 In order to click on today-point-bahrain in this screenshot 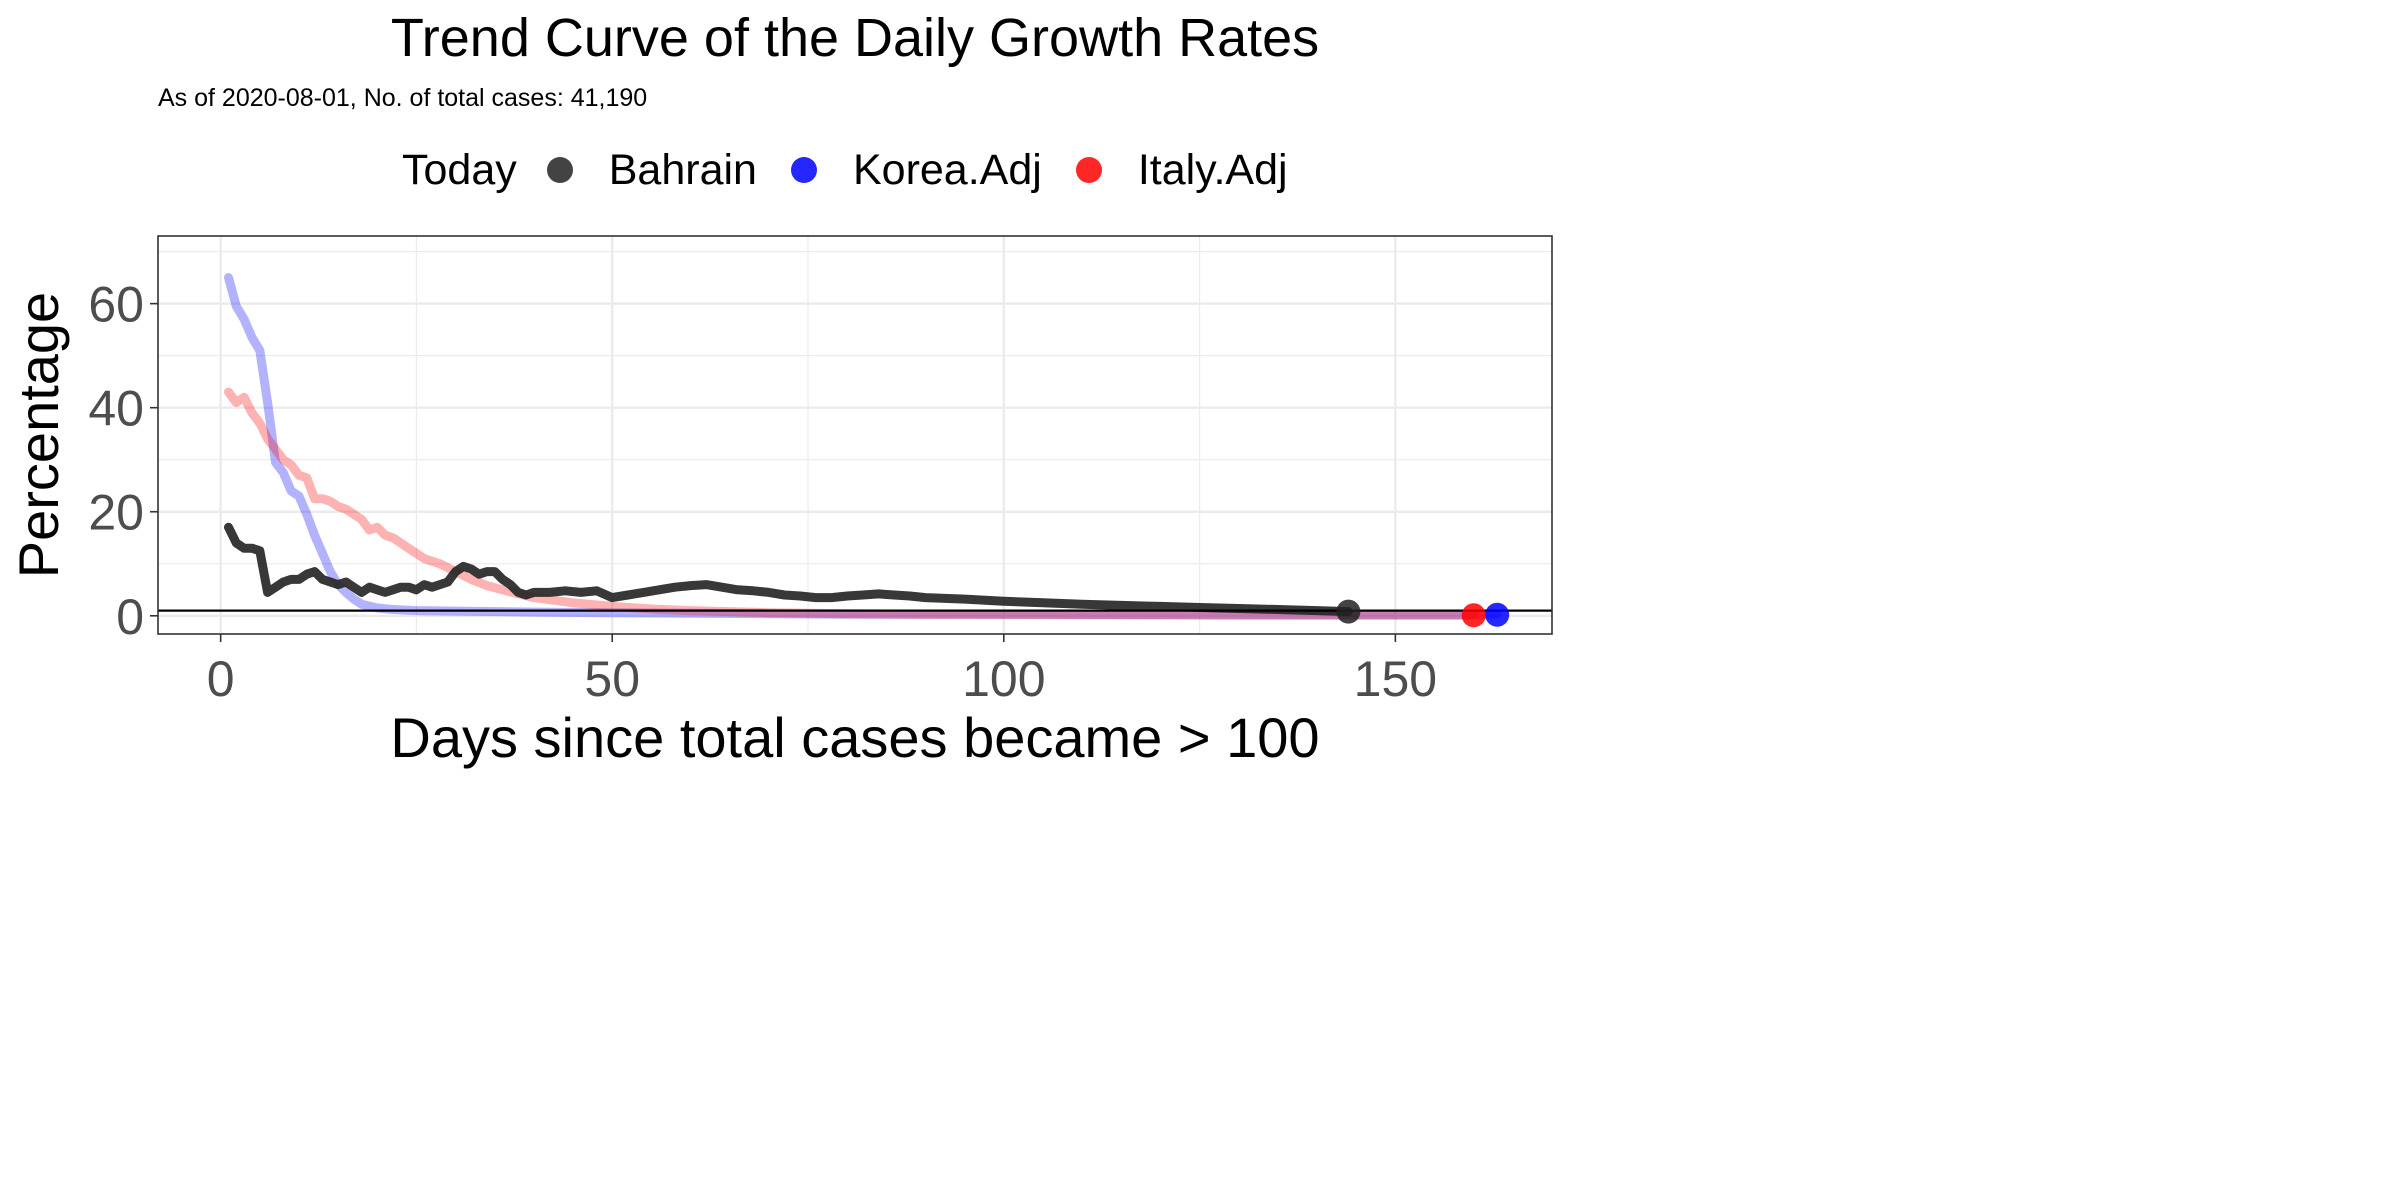, I will do `click(1348, 611)`.